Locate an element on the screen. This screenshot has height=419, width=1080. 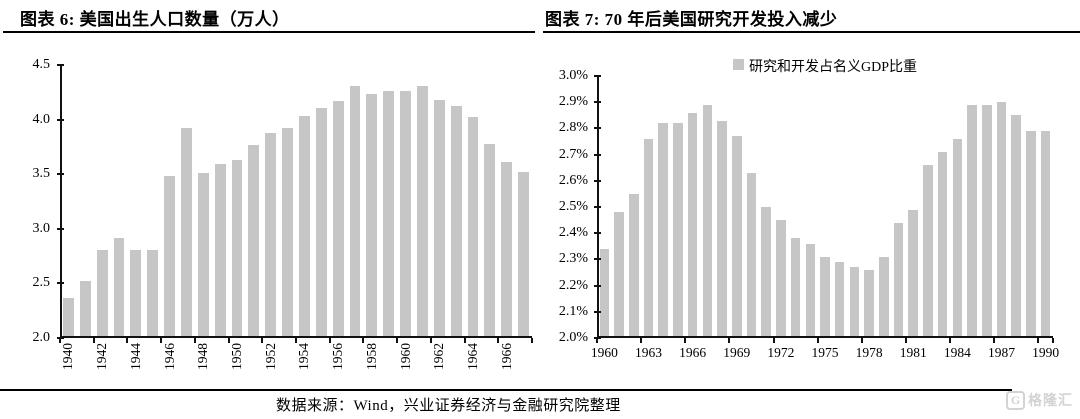
chart6-title-underline is located at coordinates (269, 32).